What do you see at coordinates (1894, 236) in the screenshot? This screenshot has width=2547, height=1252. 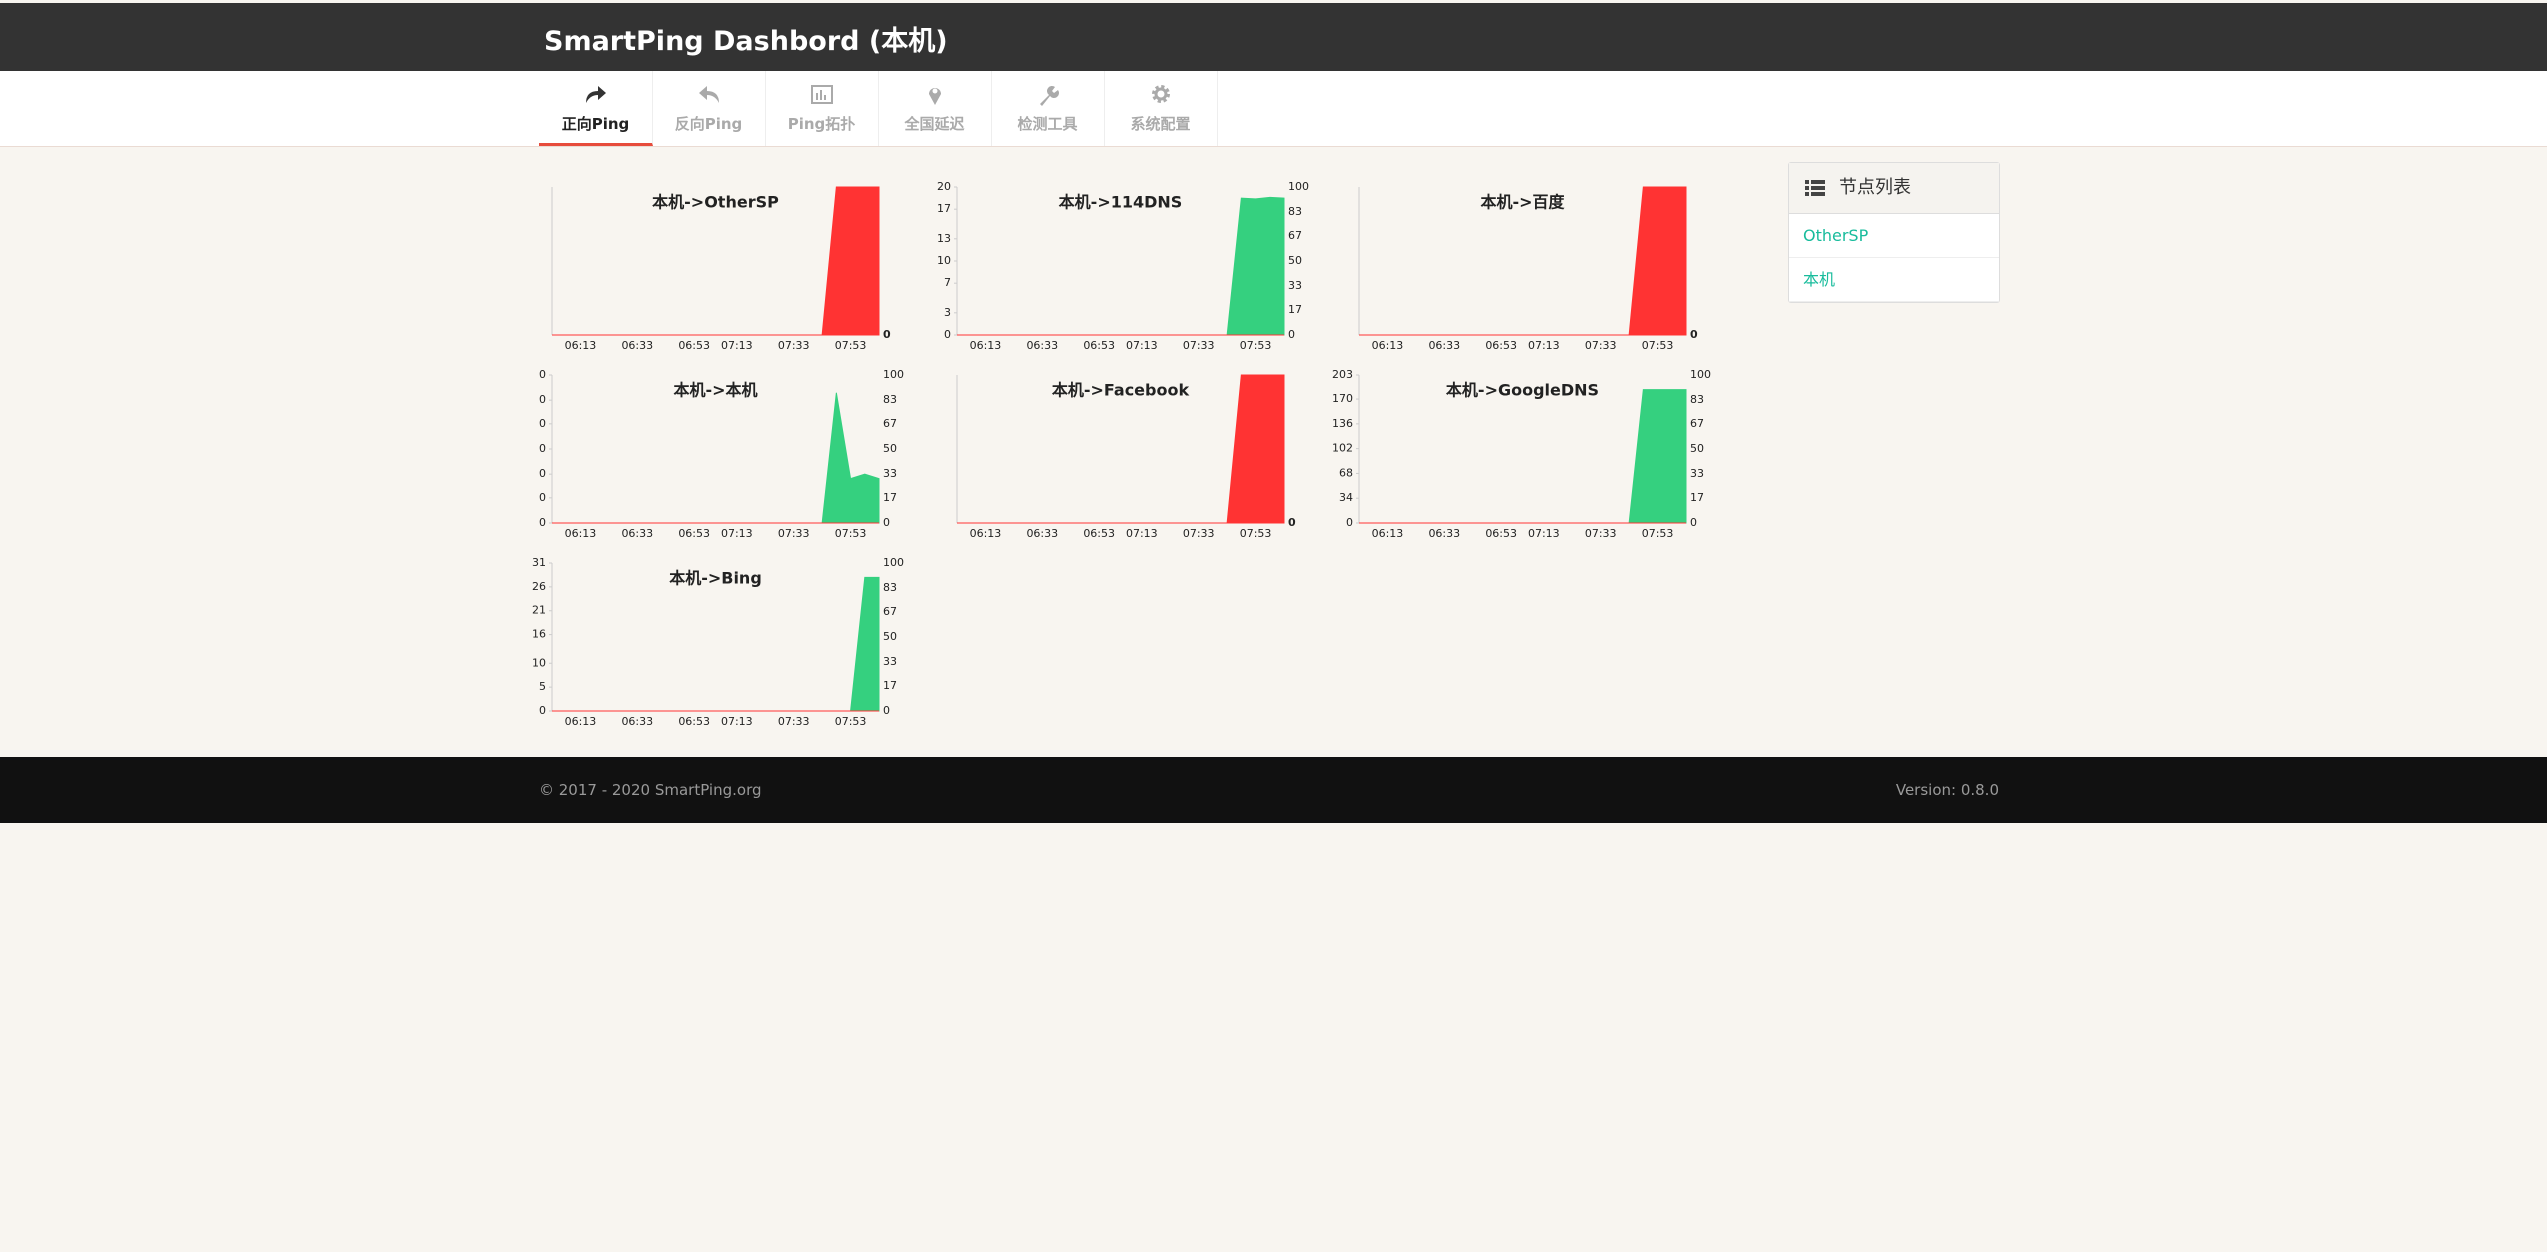 I see `node-link: OtherSP` at bounding box center [1894, 236].